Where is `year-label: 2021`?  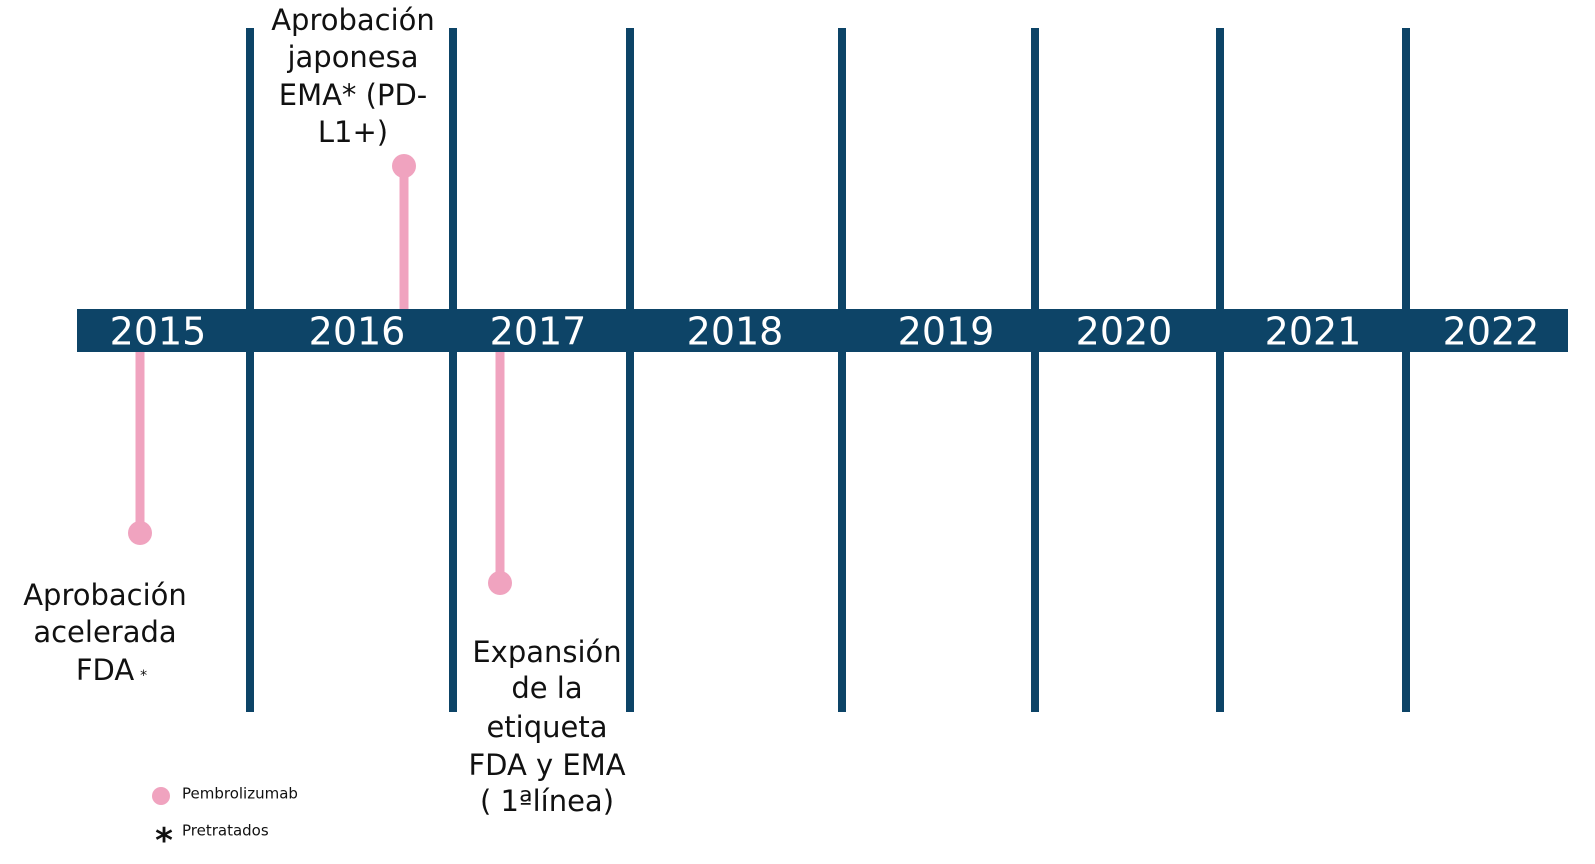 year-label: 2021 is located at coordinates (1313, 332).